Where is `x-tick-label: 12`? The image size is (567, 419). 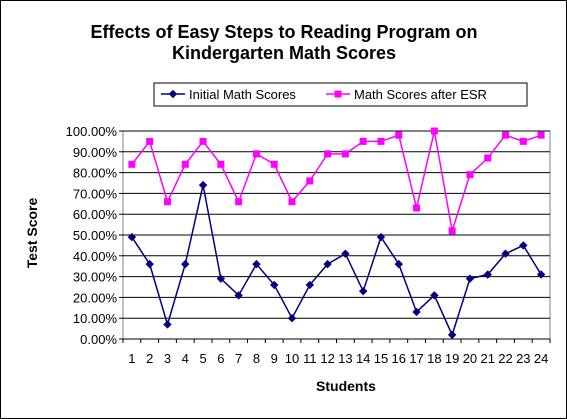 x-tick-label: 12 is located at coordinates (327, 358).